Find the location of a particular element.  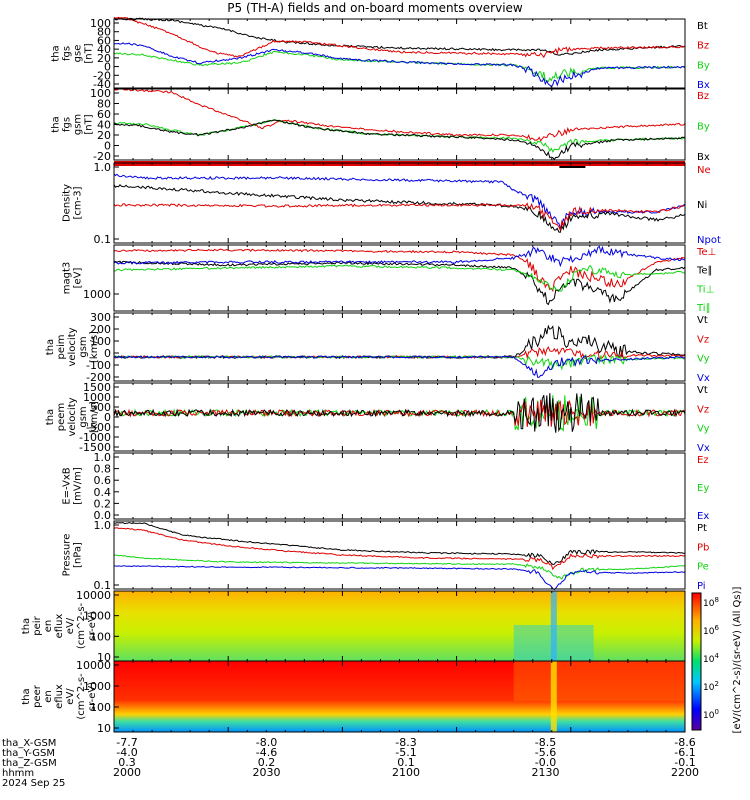

y-tick-label: 500 is located at coordinates (100, 407).